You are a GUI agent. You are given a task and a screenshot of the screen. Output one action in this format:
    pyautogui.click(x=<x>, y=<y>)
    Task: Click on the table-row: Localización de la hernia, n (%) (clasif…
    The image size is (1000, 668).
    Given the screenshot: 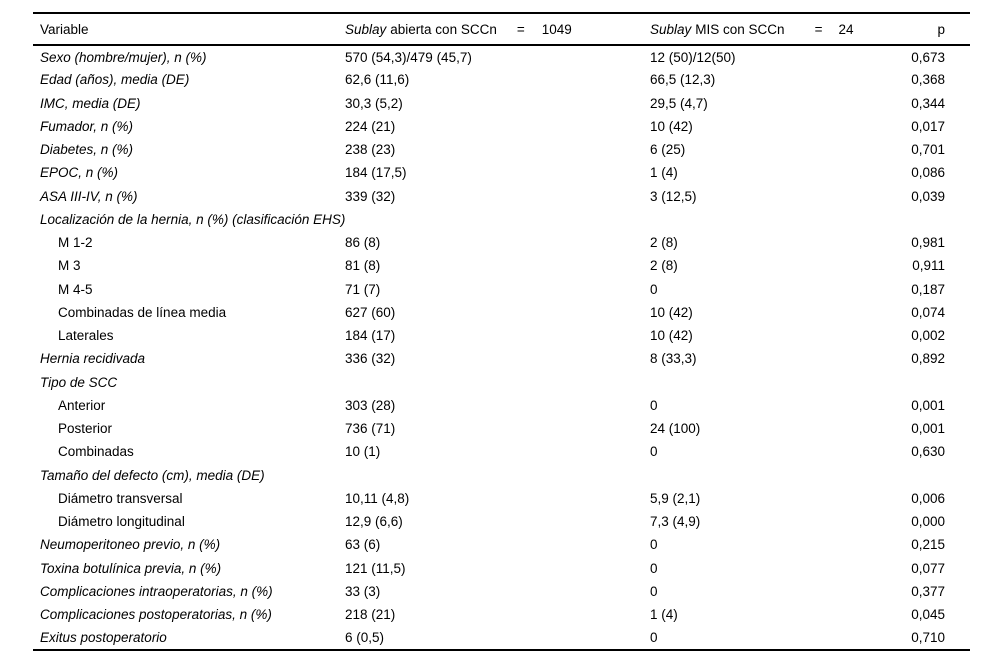 What is the action you would take?
    pyautogui.click(x=501, y=219)
    